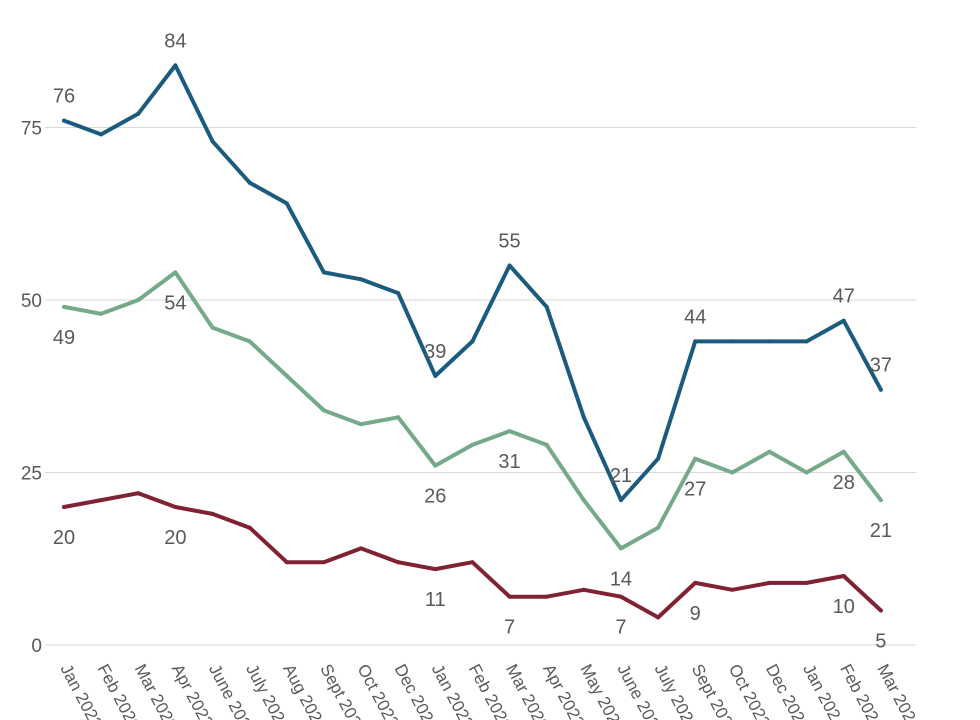 Image resolution: width=980 pixels, height=720 pixels. I want to click on data-label: 5, so click(880, 642).